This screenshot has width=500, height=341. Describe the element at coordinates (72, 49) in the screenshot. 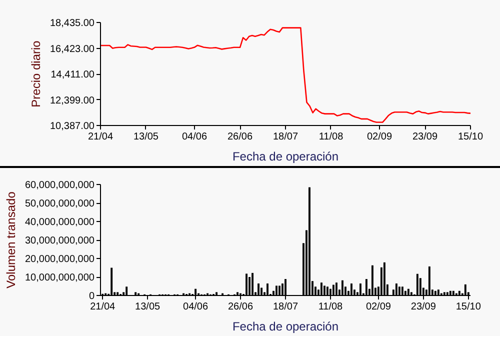

I see `y-tick-label: 16,423.00` at that location.